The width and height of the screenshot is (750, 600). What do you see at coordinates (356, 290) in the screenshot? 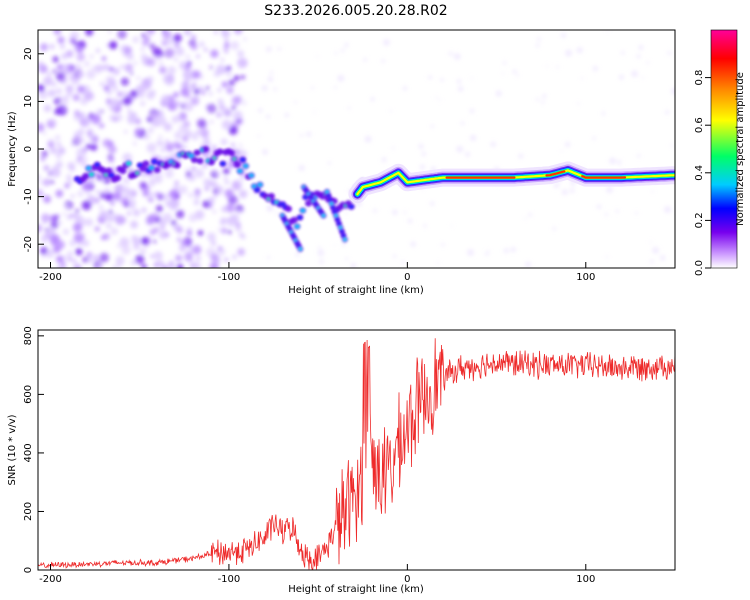
I see `heatmap-x-label: Height of straight line (km)` at bounding box center [356, 290].